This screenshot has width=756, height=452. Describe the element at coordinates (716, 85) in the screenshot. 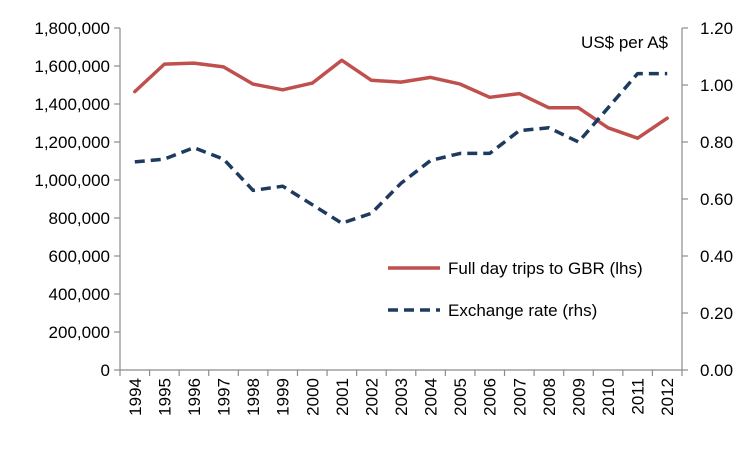

I see `right-axis-tick-label: 1.00` at that location.